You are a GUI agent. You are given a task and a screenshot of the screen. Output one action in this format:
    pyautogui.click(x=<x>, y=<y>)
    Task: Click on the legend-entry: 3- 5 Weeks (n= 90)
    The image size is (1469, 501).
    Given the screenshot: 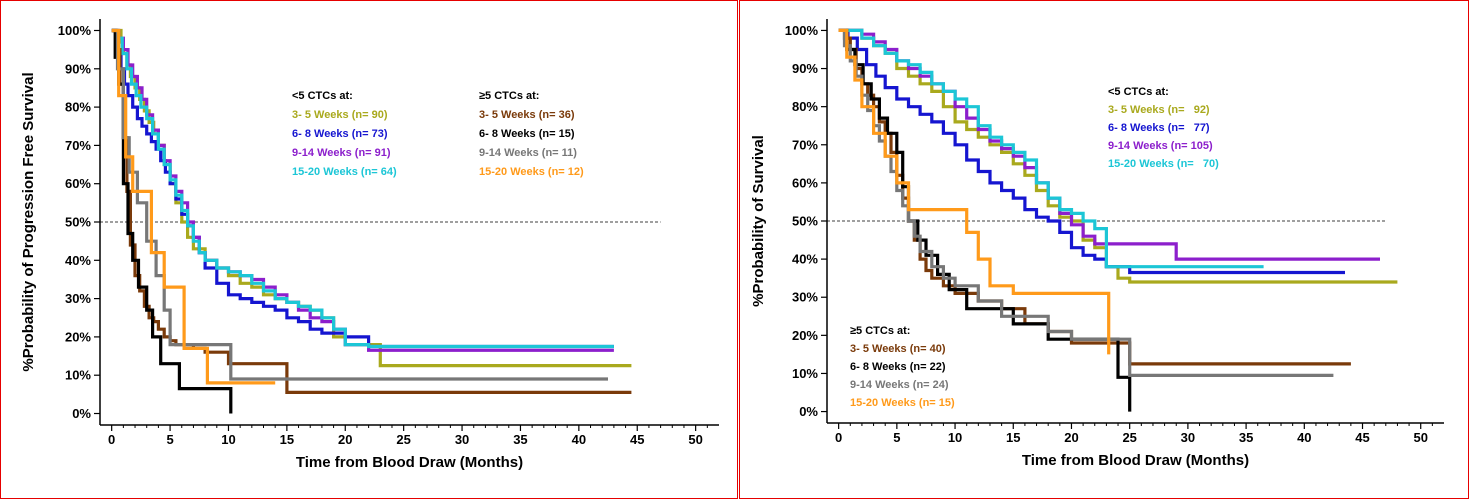 What is the action you would take?
    pyautogui.click(x=340, y=115)
    